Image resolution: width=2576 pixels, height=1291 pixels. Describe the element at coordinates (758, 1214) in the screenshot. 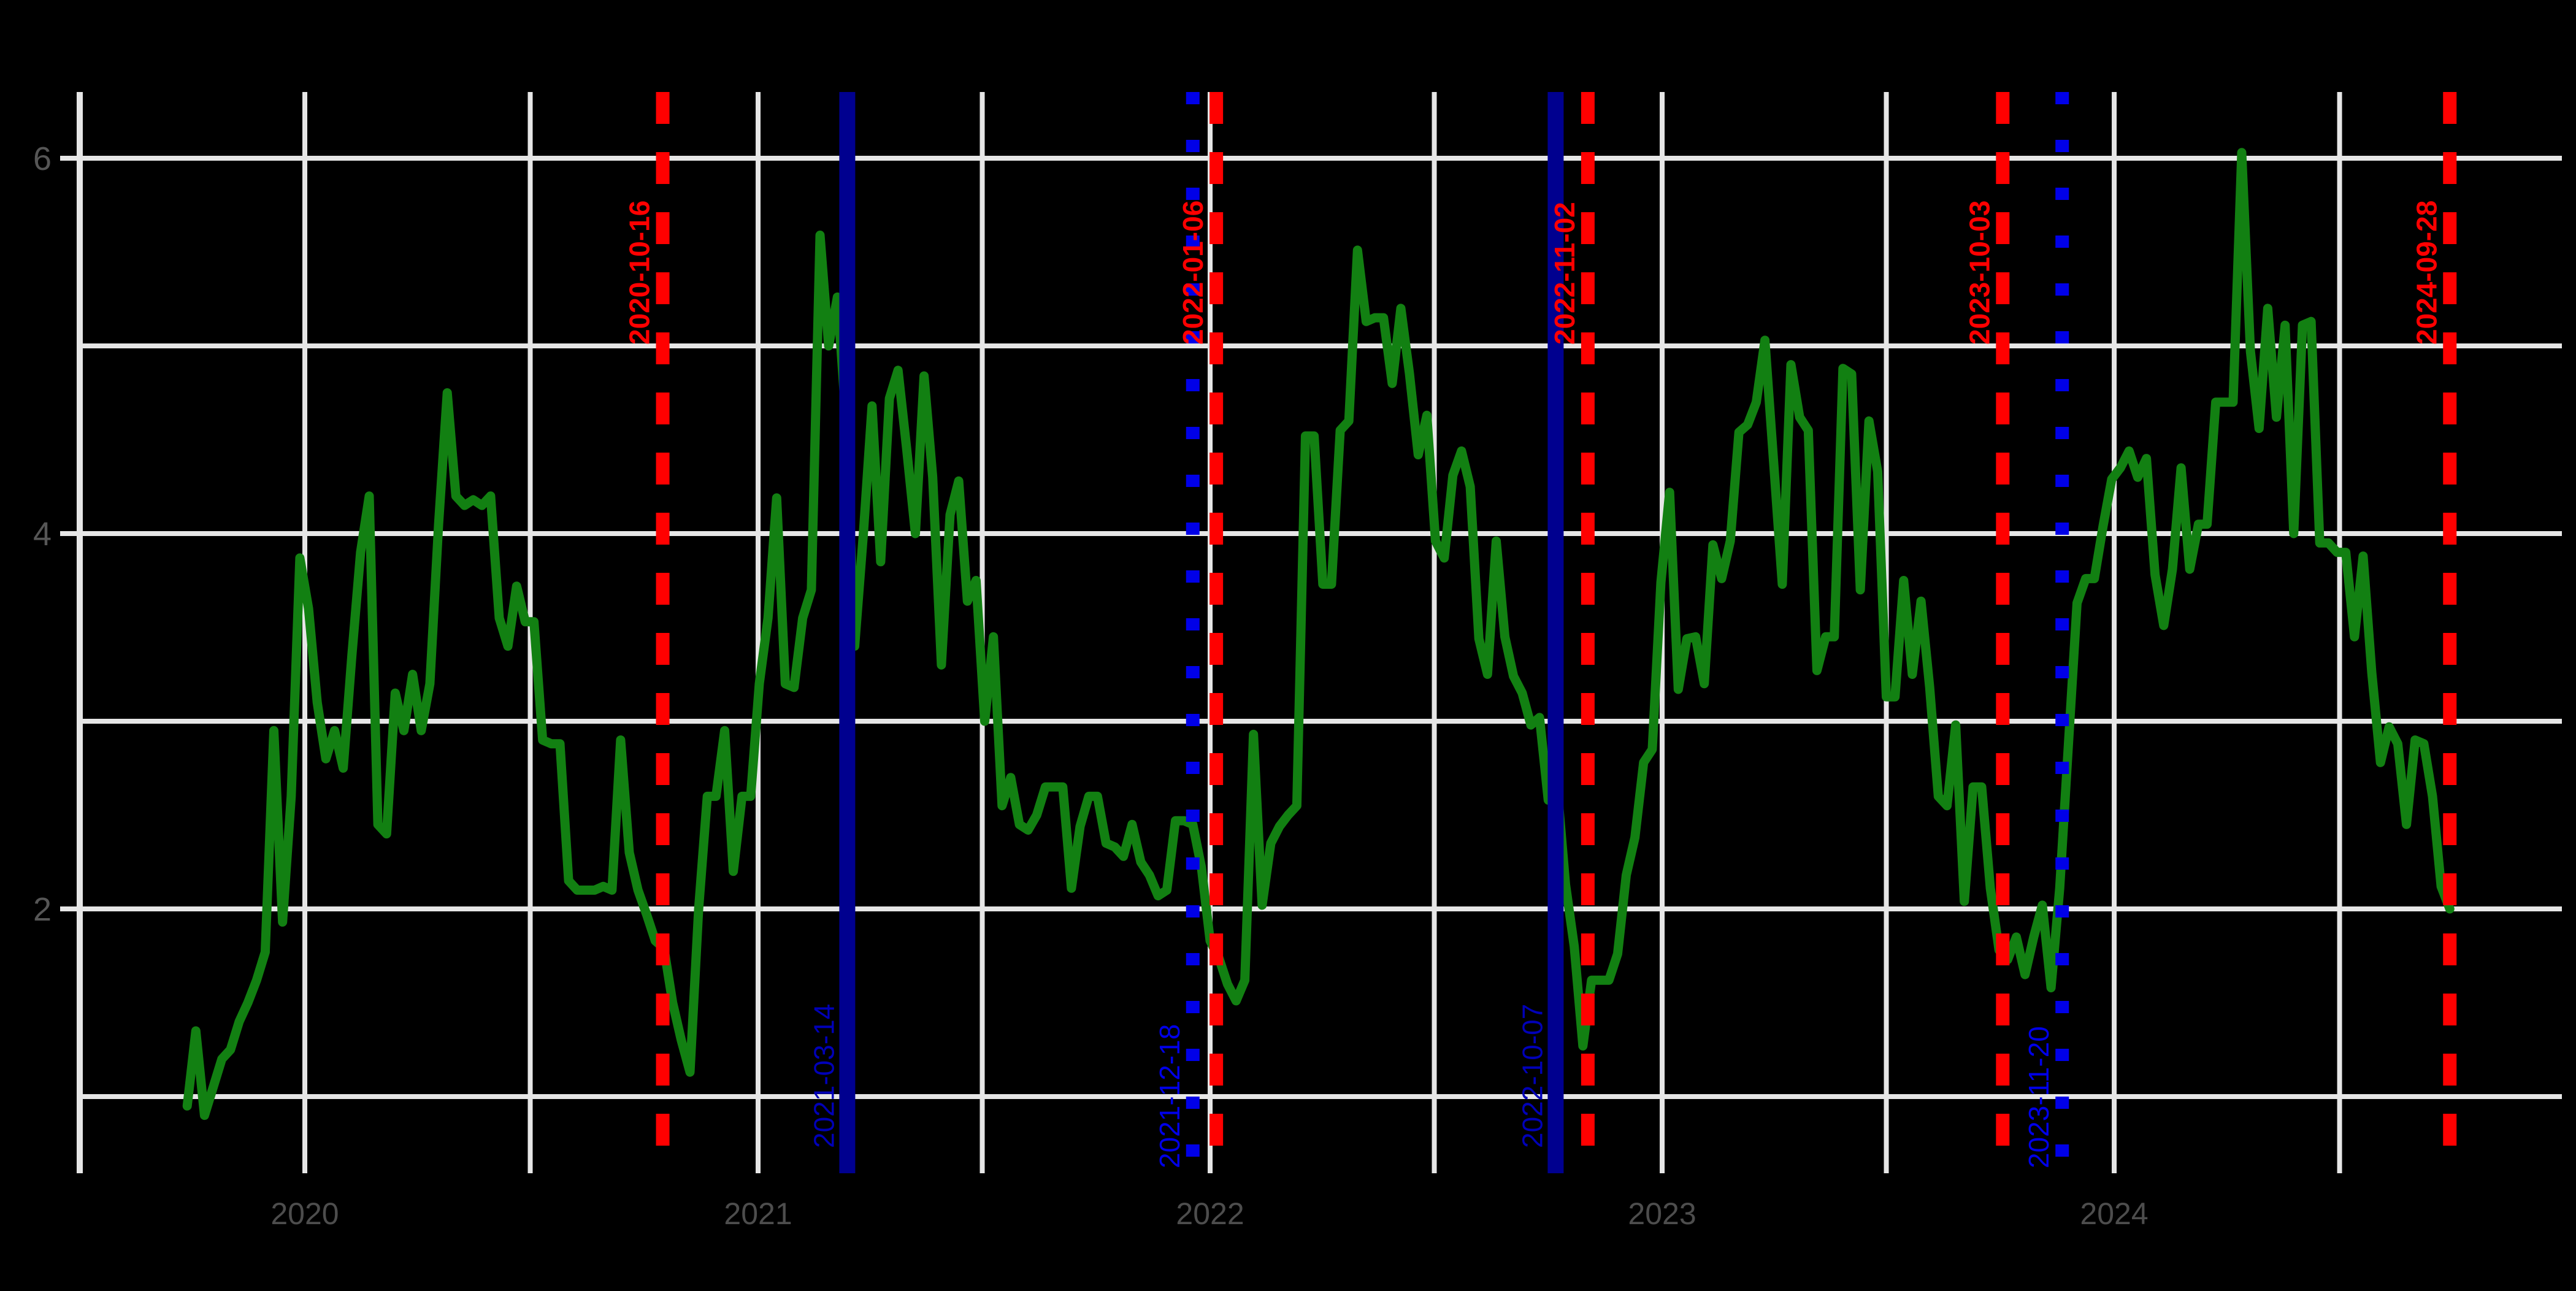

I see `x-axis-tick-label: 2021` at that location.